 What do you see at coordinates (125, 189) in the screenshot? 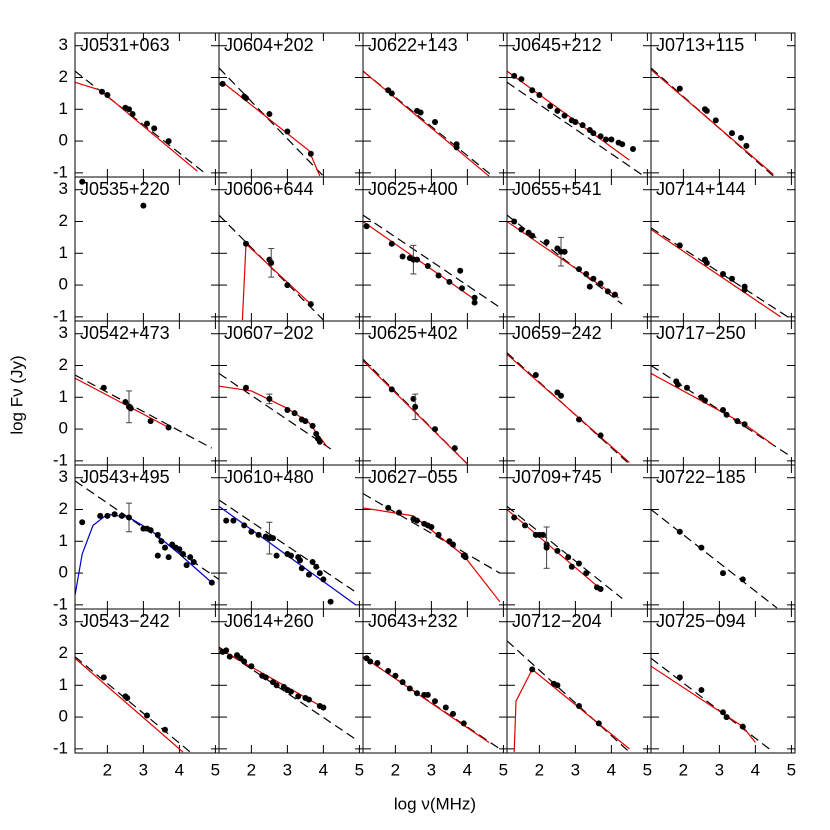
I see `panel-title: J0535+220` at bounding box center [125, 189].